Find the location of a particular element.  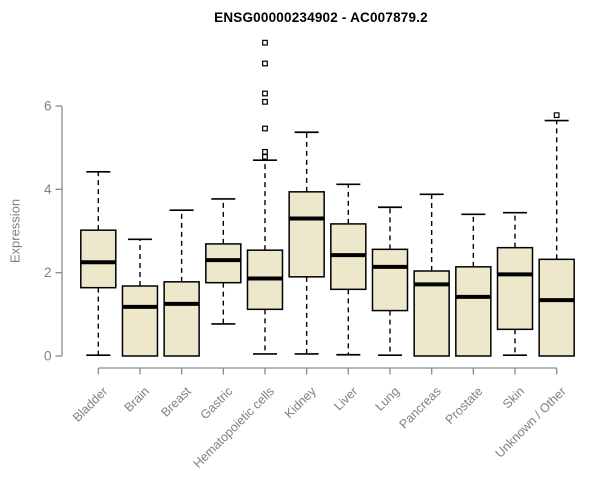

box-bladder is located at coordinates (98, 259).